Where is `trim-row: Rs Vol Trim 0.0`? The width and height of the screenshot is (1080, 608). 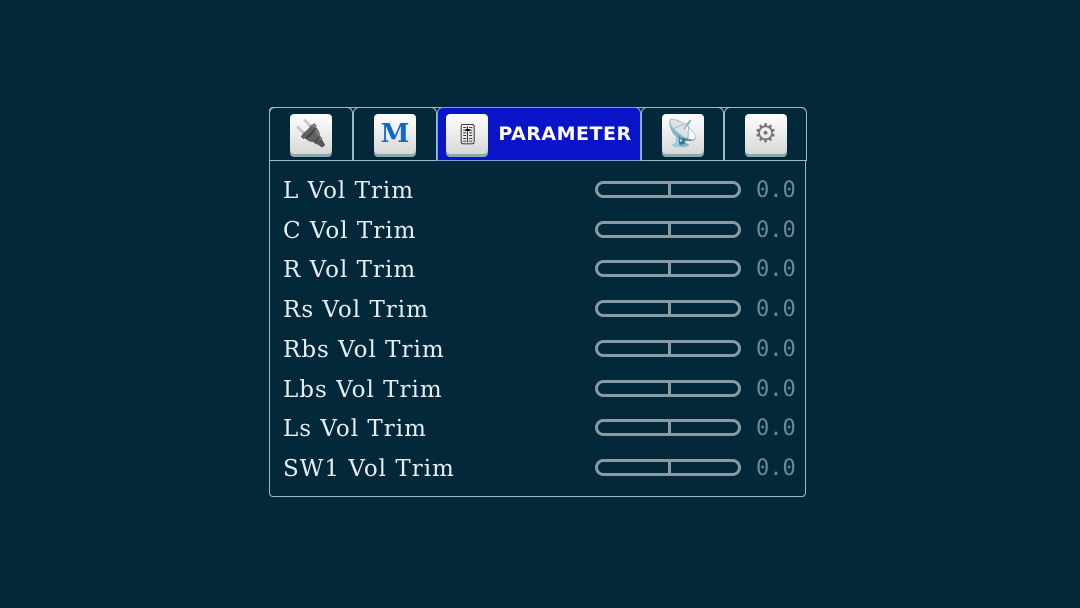 trim-row: Rs Vol Trim 0.0 is located at coordinates (543, 312).